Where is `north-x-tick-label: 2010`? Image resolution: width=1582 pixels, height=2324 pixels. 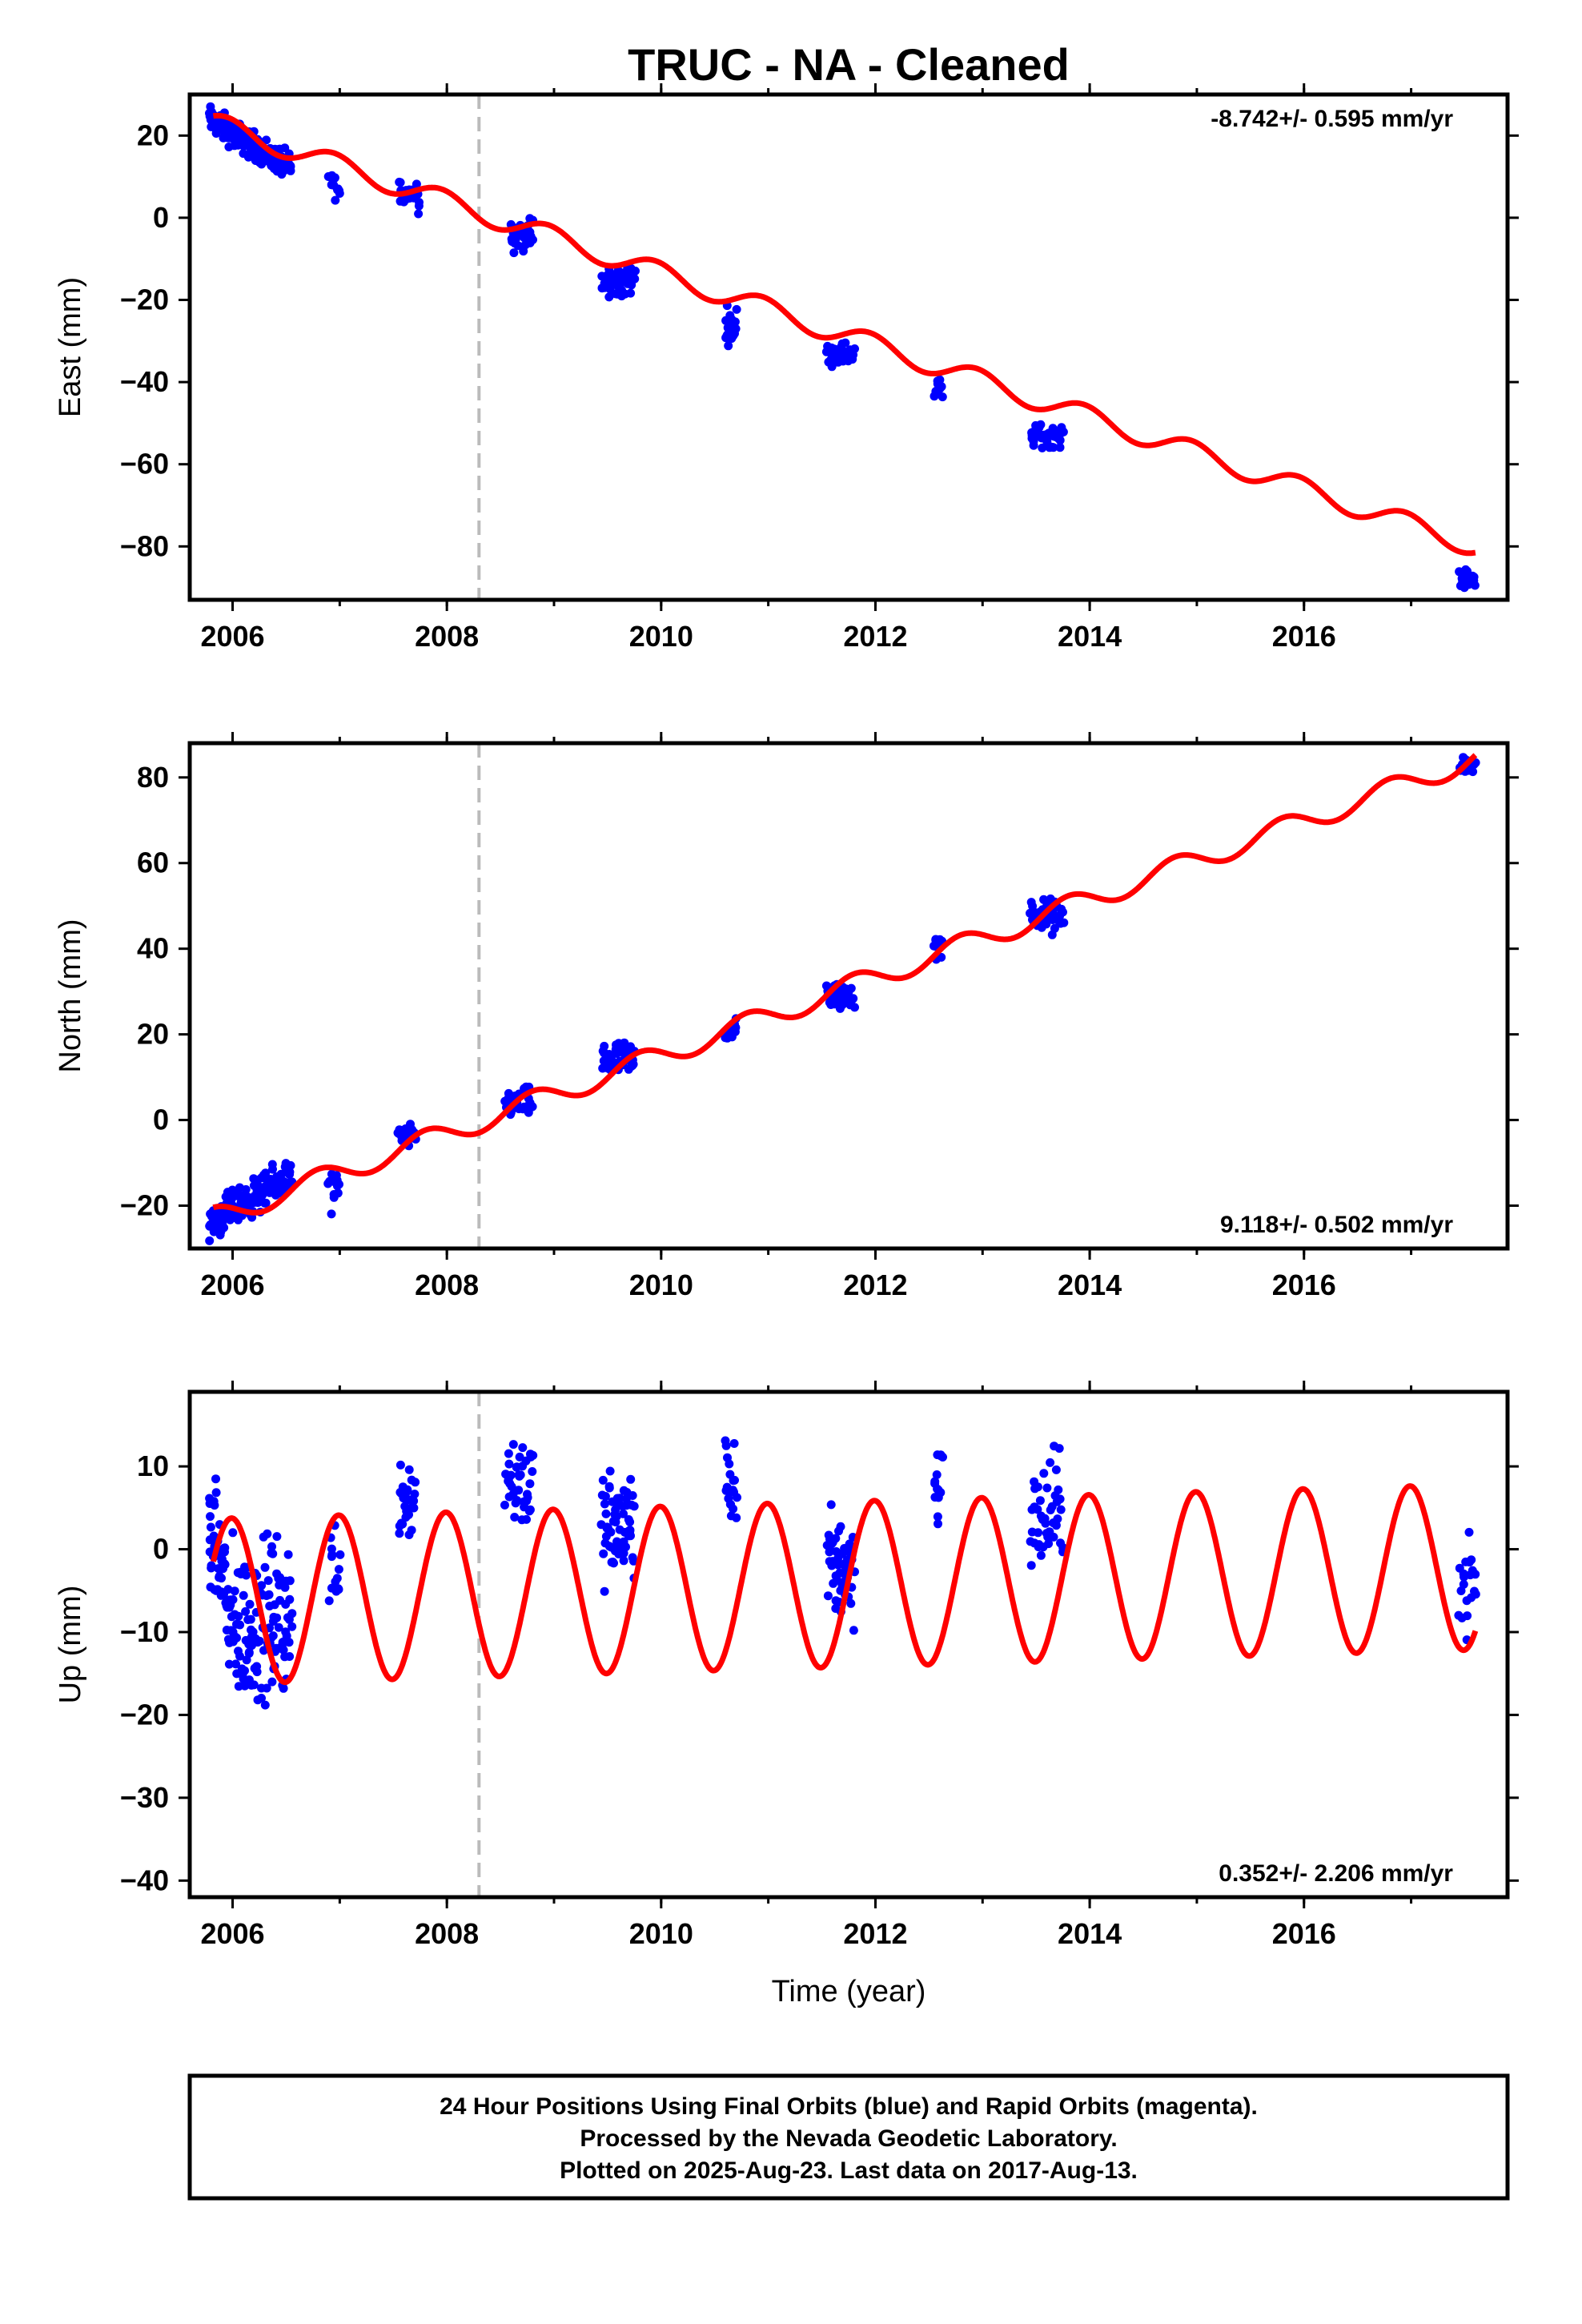
north-x-tick-label: 2010 is located at coordinates (661, 1285).